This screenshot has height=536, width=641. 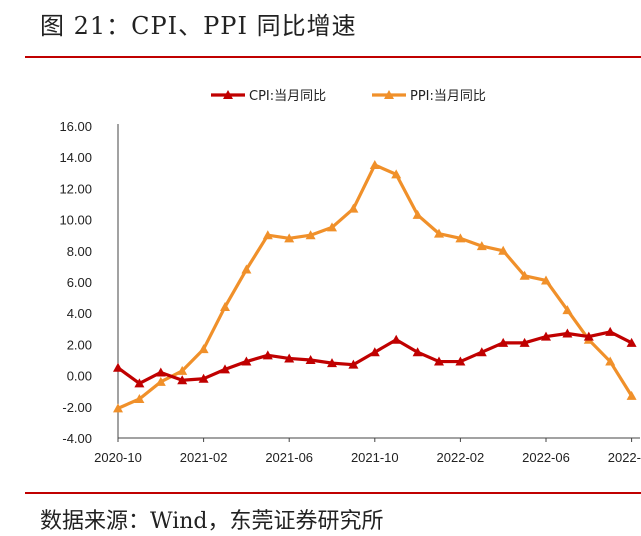 I want to click on x-tick-label: 2022-06, so click(x=546, y=457).